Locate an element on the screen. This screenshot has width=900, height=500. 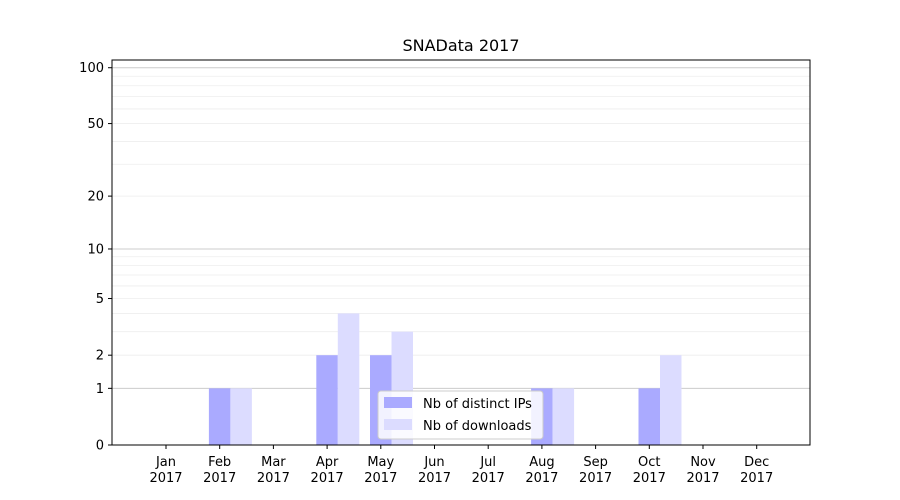
legend-swatch-downloads is located at coordinates (398, 424).